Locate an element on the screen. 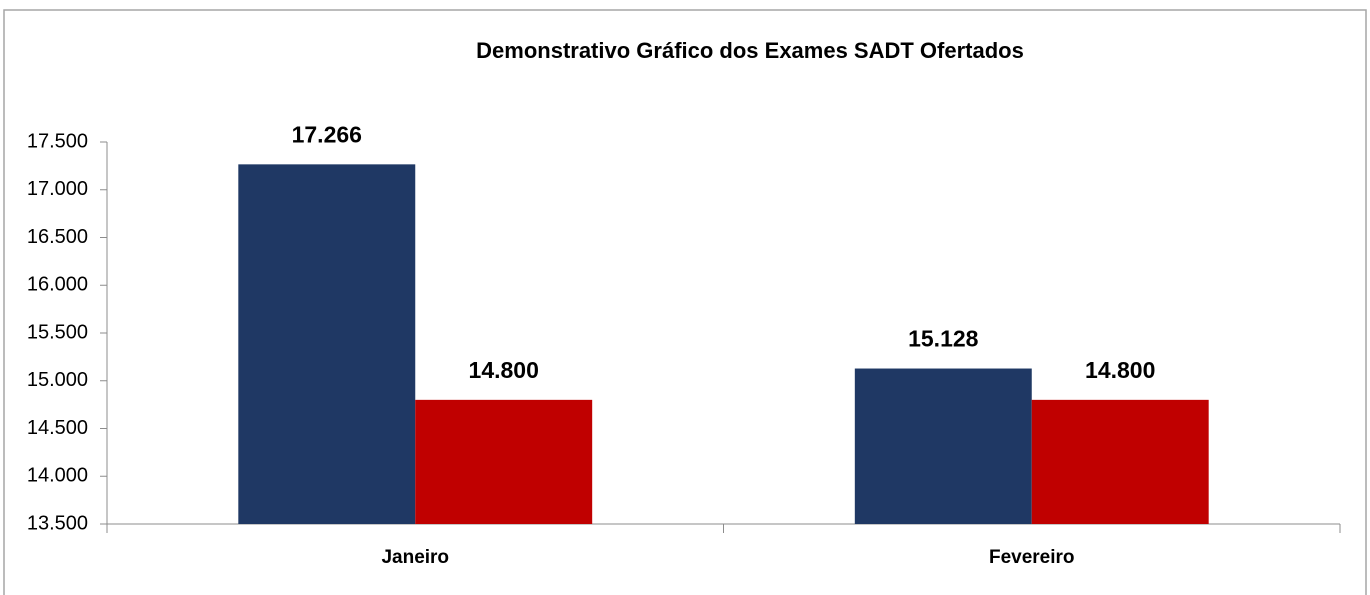 This screenshot has width=1370, height=595. x-tick-label: Janeiro is located at coordinates (415, 557).